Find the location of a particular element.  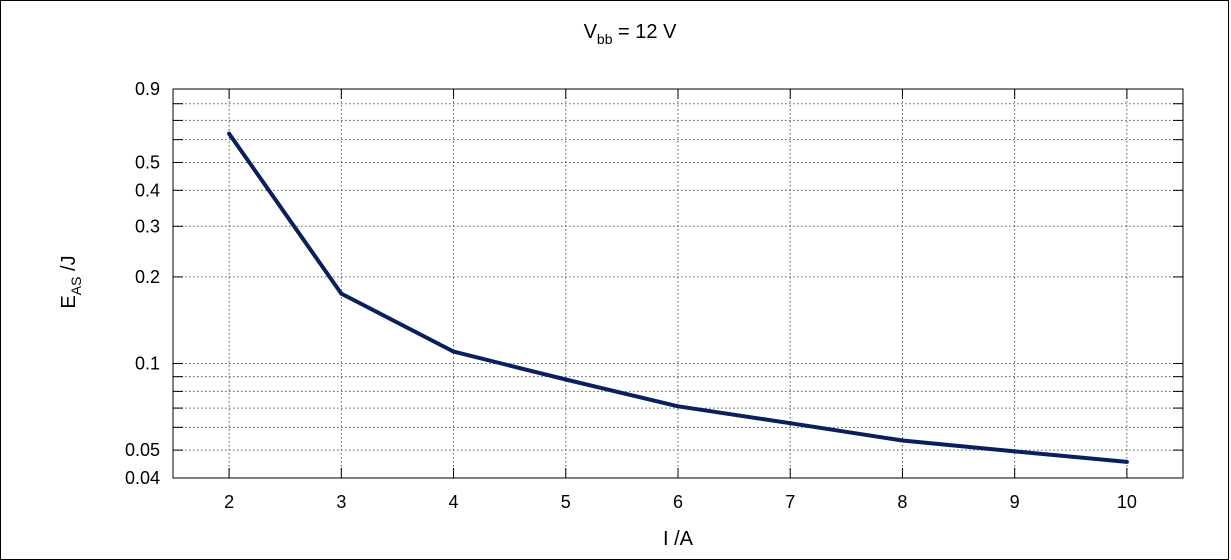

y-tick-label: 0.9 is located at coordinates (147, 89).